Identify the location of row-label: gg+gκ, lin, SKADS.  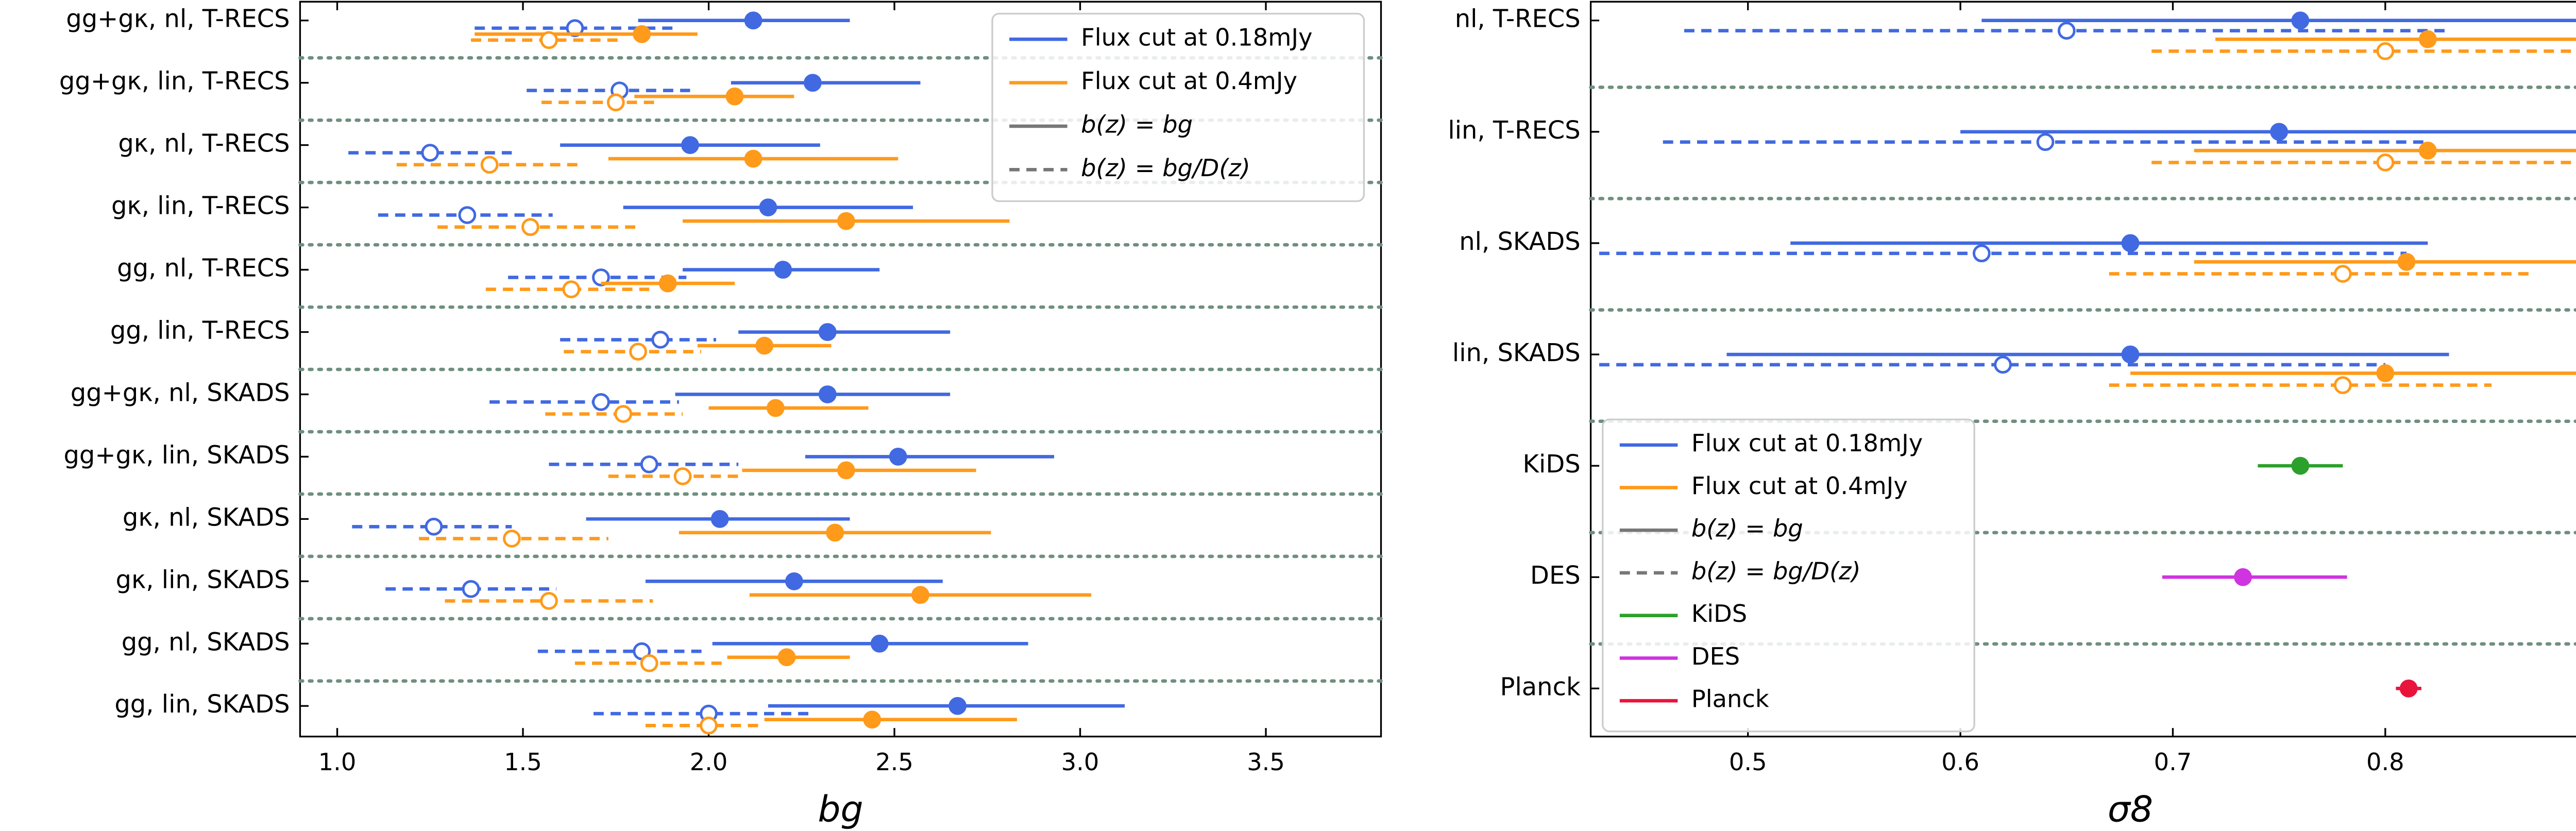
(176, 454).